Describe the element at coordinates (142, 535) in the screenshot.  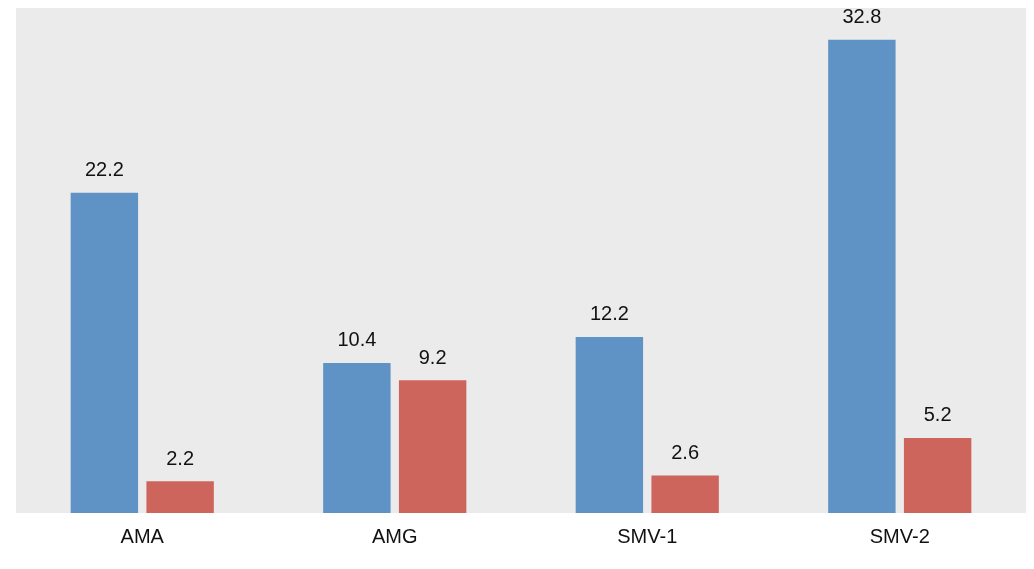
I see `x-tick-label: AMA` at that location.